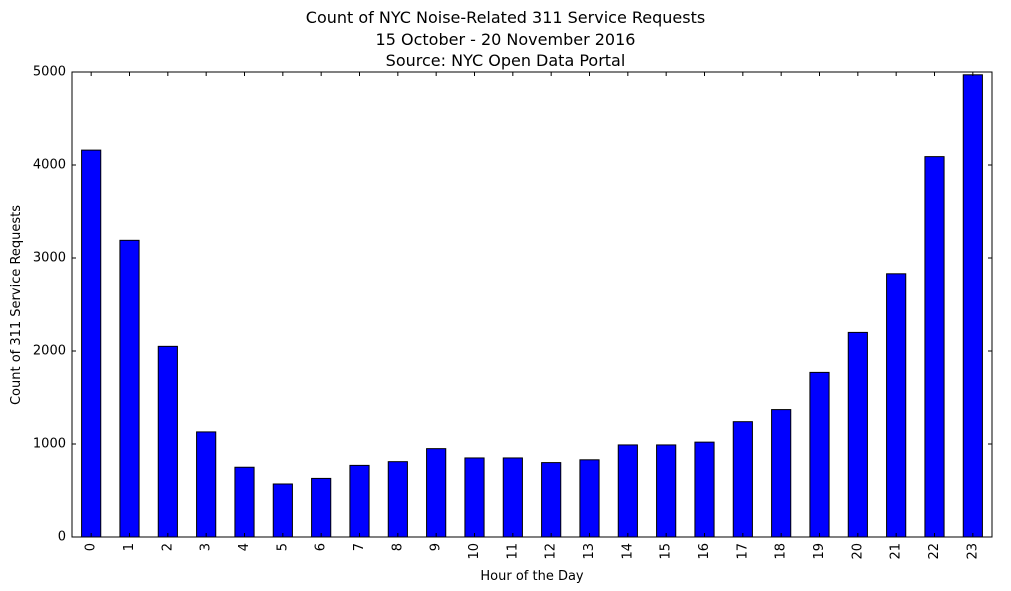 The image size is (1011, 591). I want to click on chart-subtitle: 15 October - 20 November 2016, so click(505, 39).